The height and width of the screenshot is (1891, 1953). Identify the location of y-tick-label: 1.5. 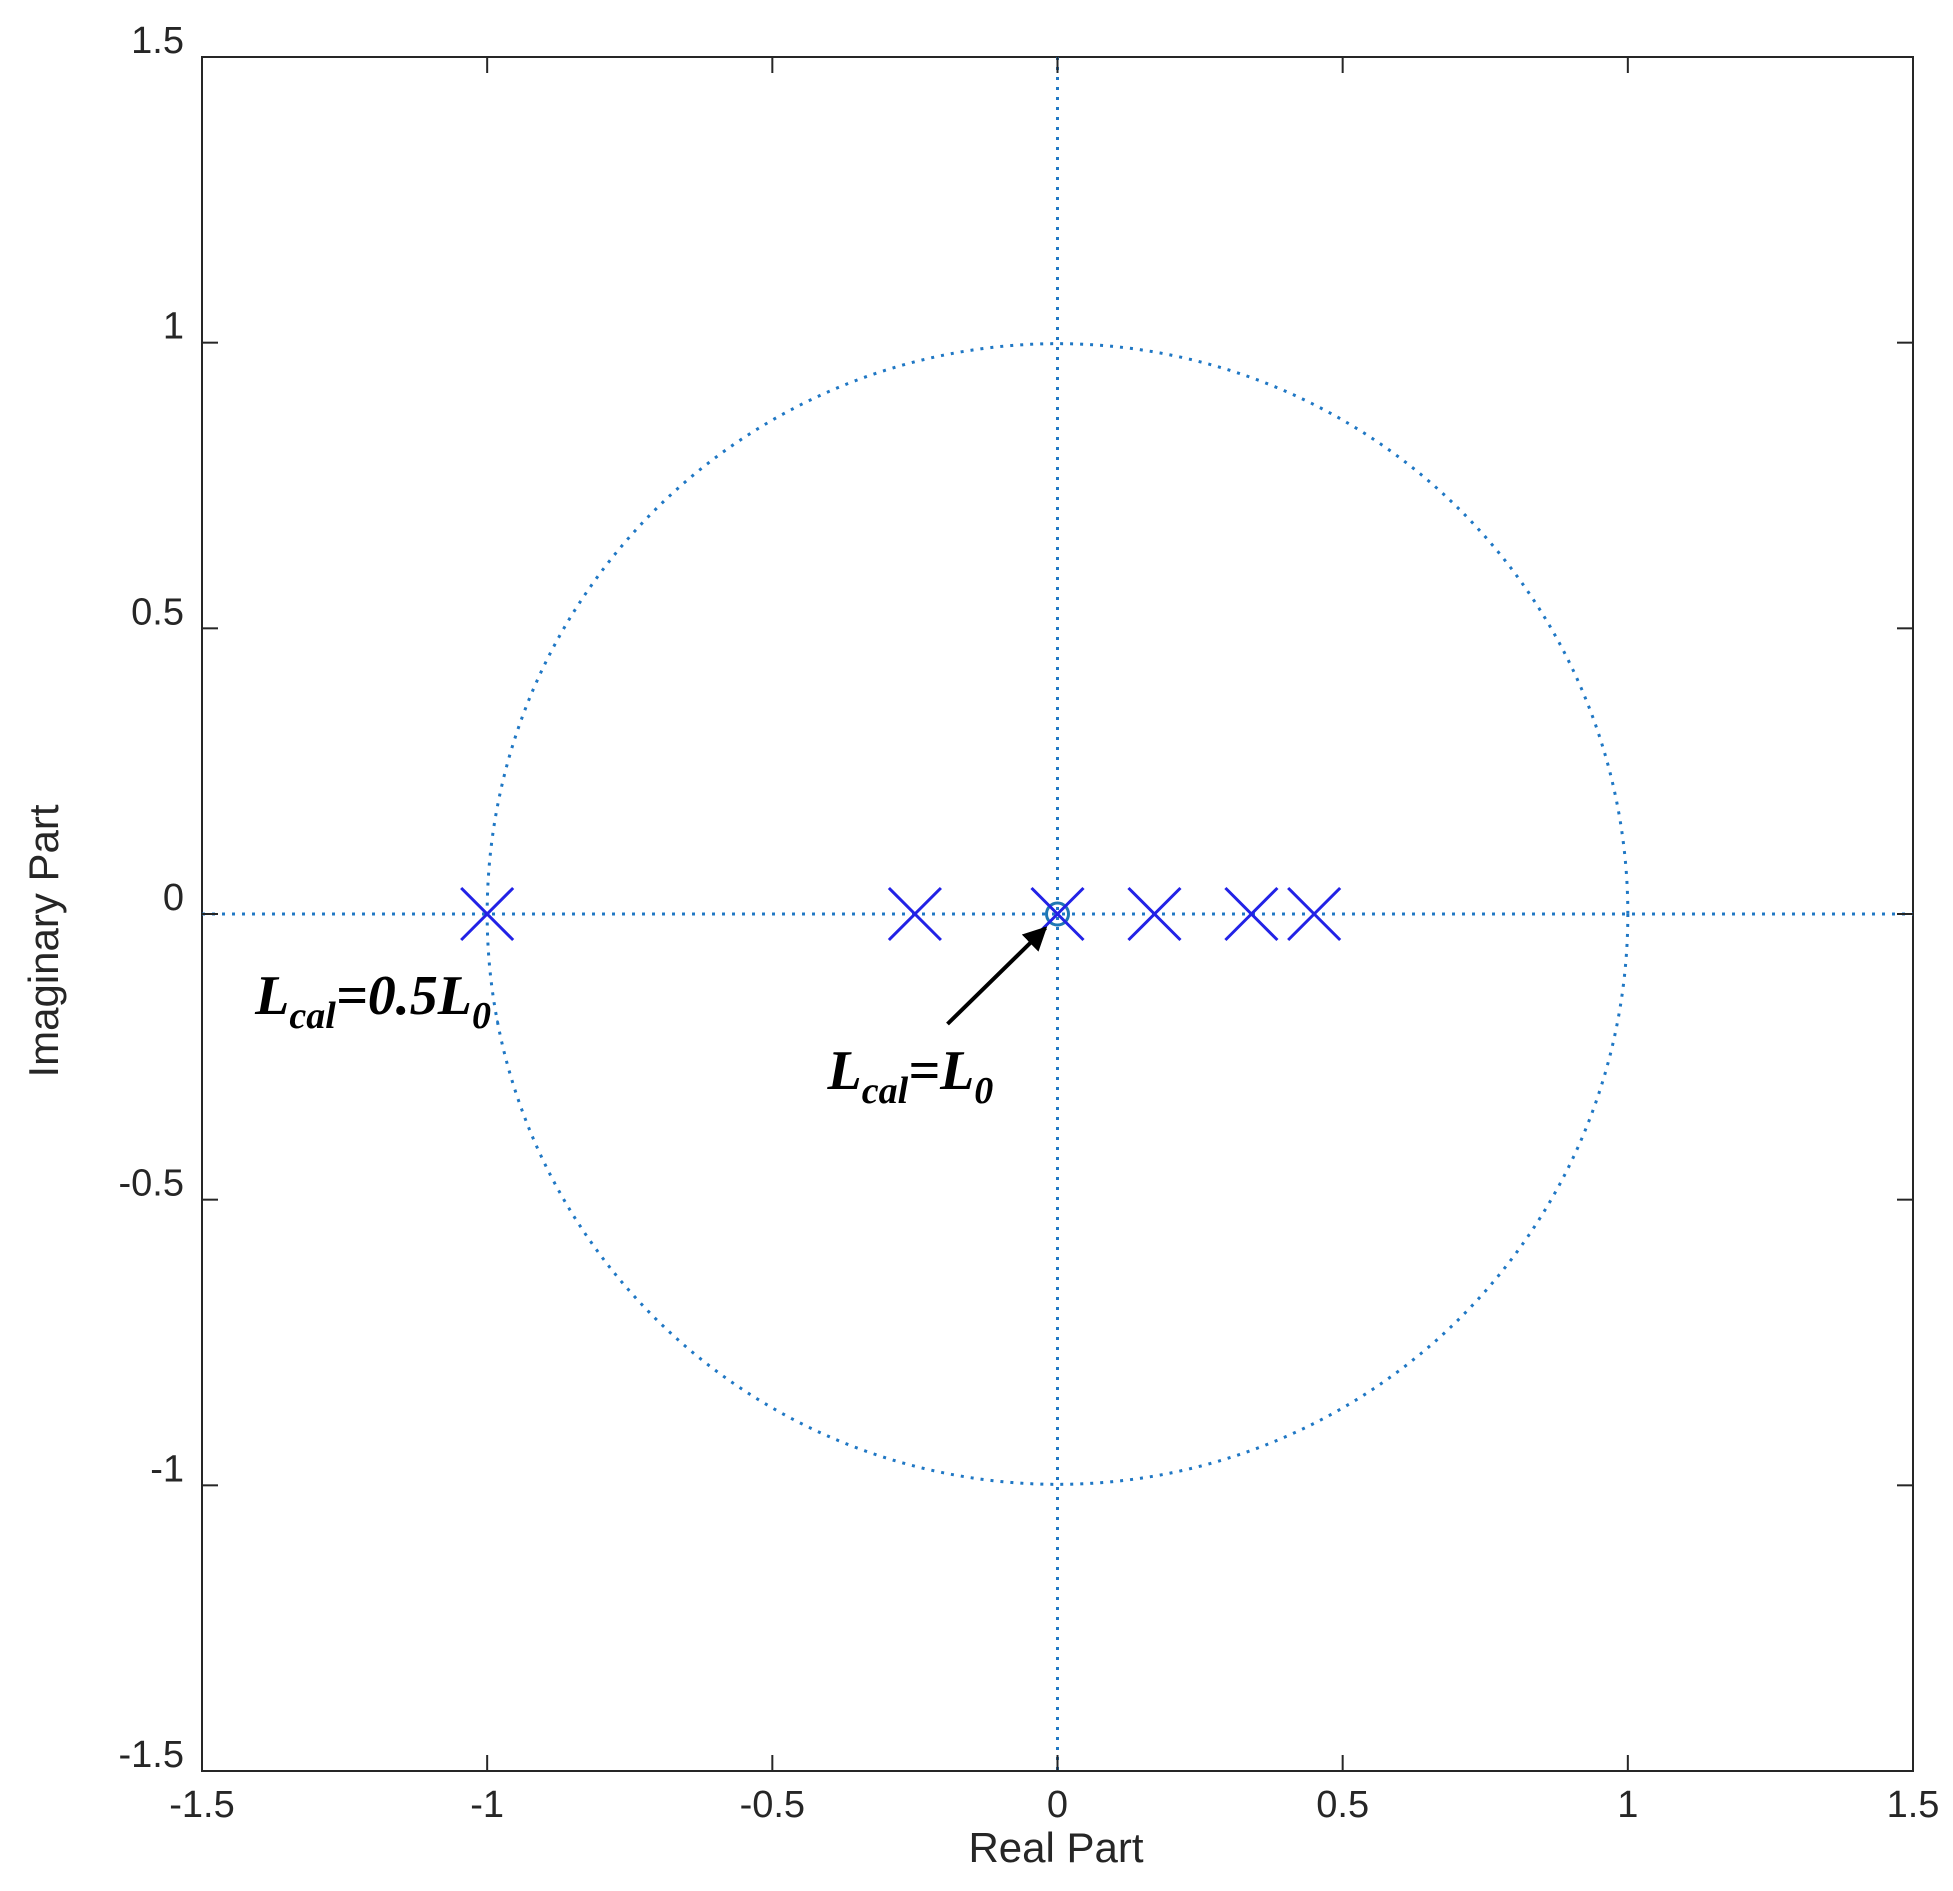
(157, 41).